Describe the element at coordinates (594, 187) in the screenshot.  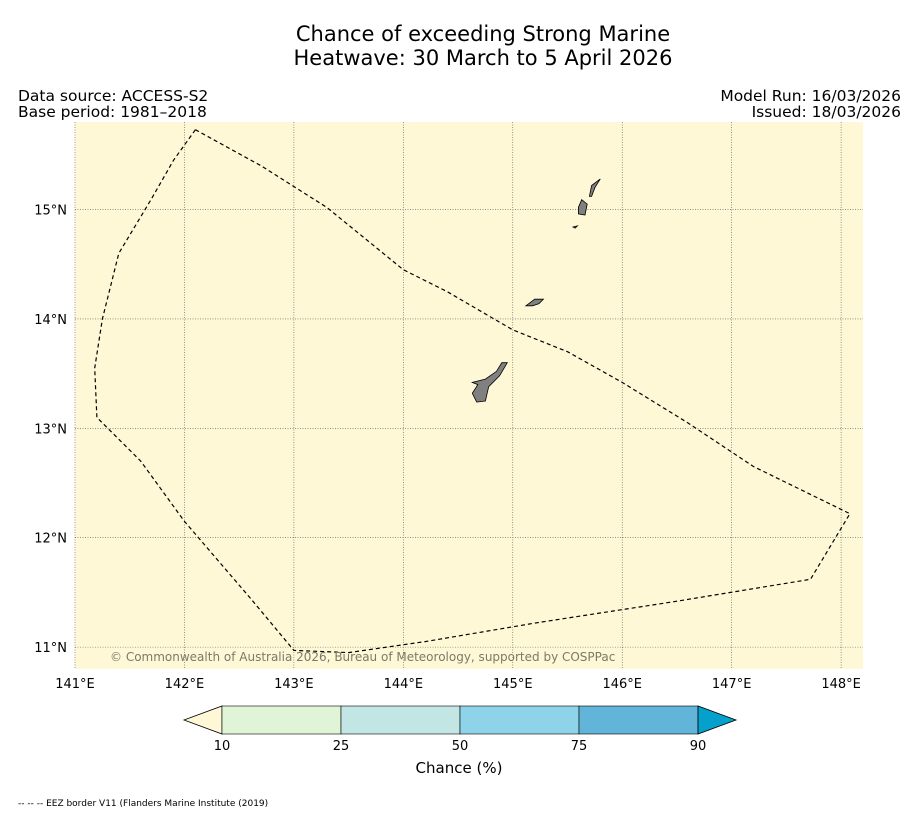
I see `island-saipan` at that location.